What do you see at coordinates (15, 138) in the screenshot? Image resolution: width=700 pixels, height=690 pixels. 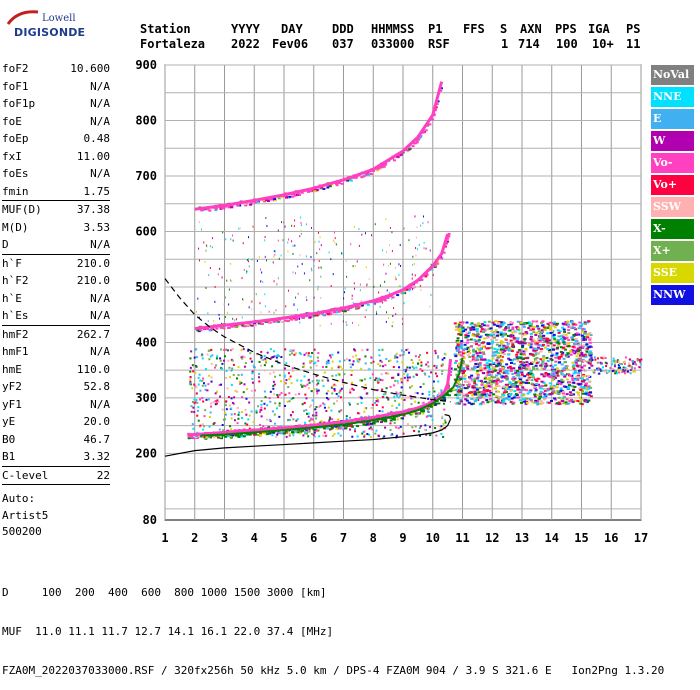 I see `param-name: foEp` at bounding box center [15, 138].